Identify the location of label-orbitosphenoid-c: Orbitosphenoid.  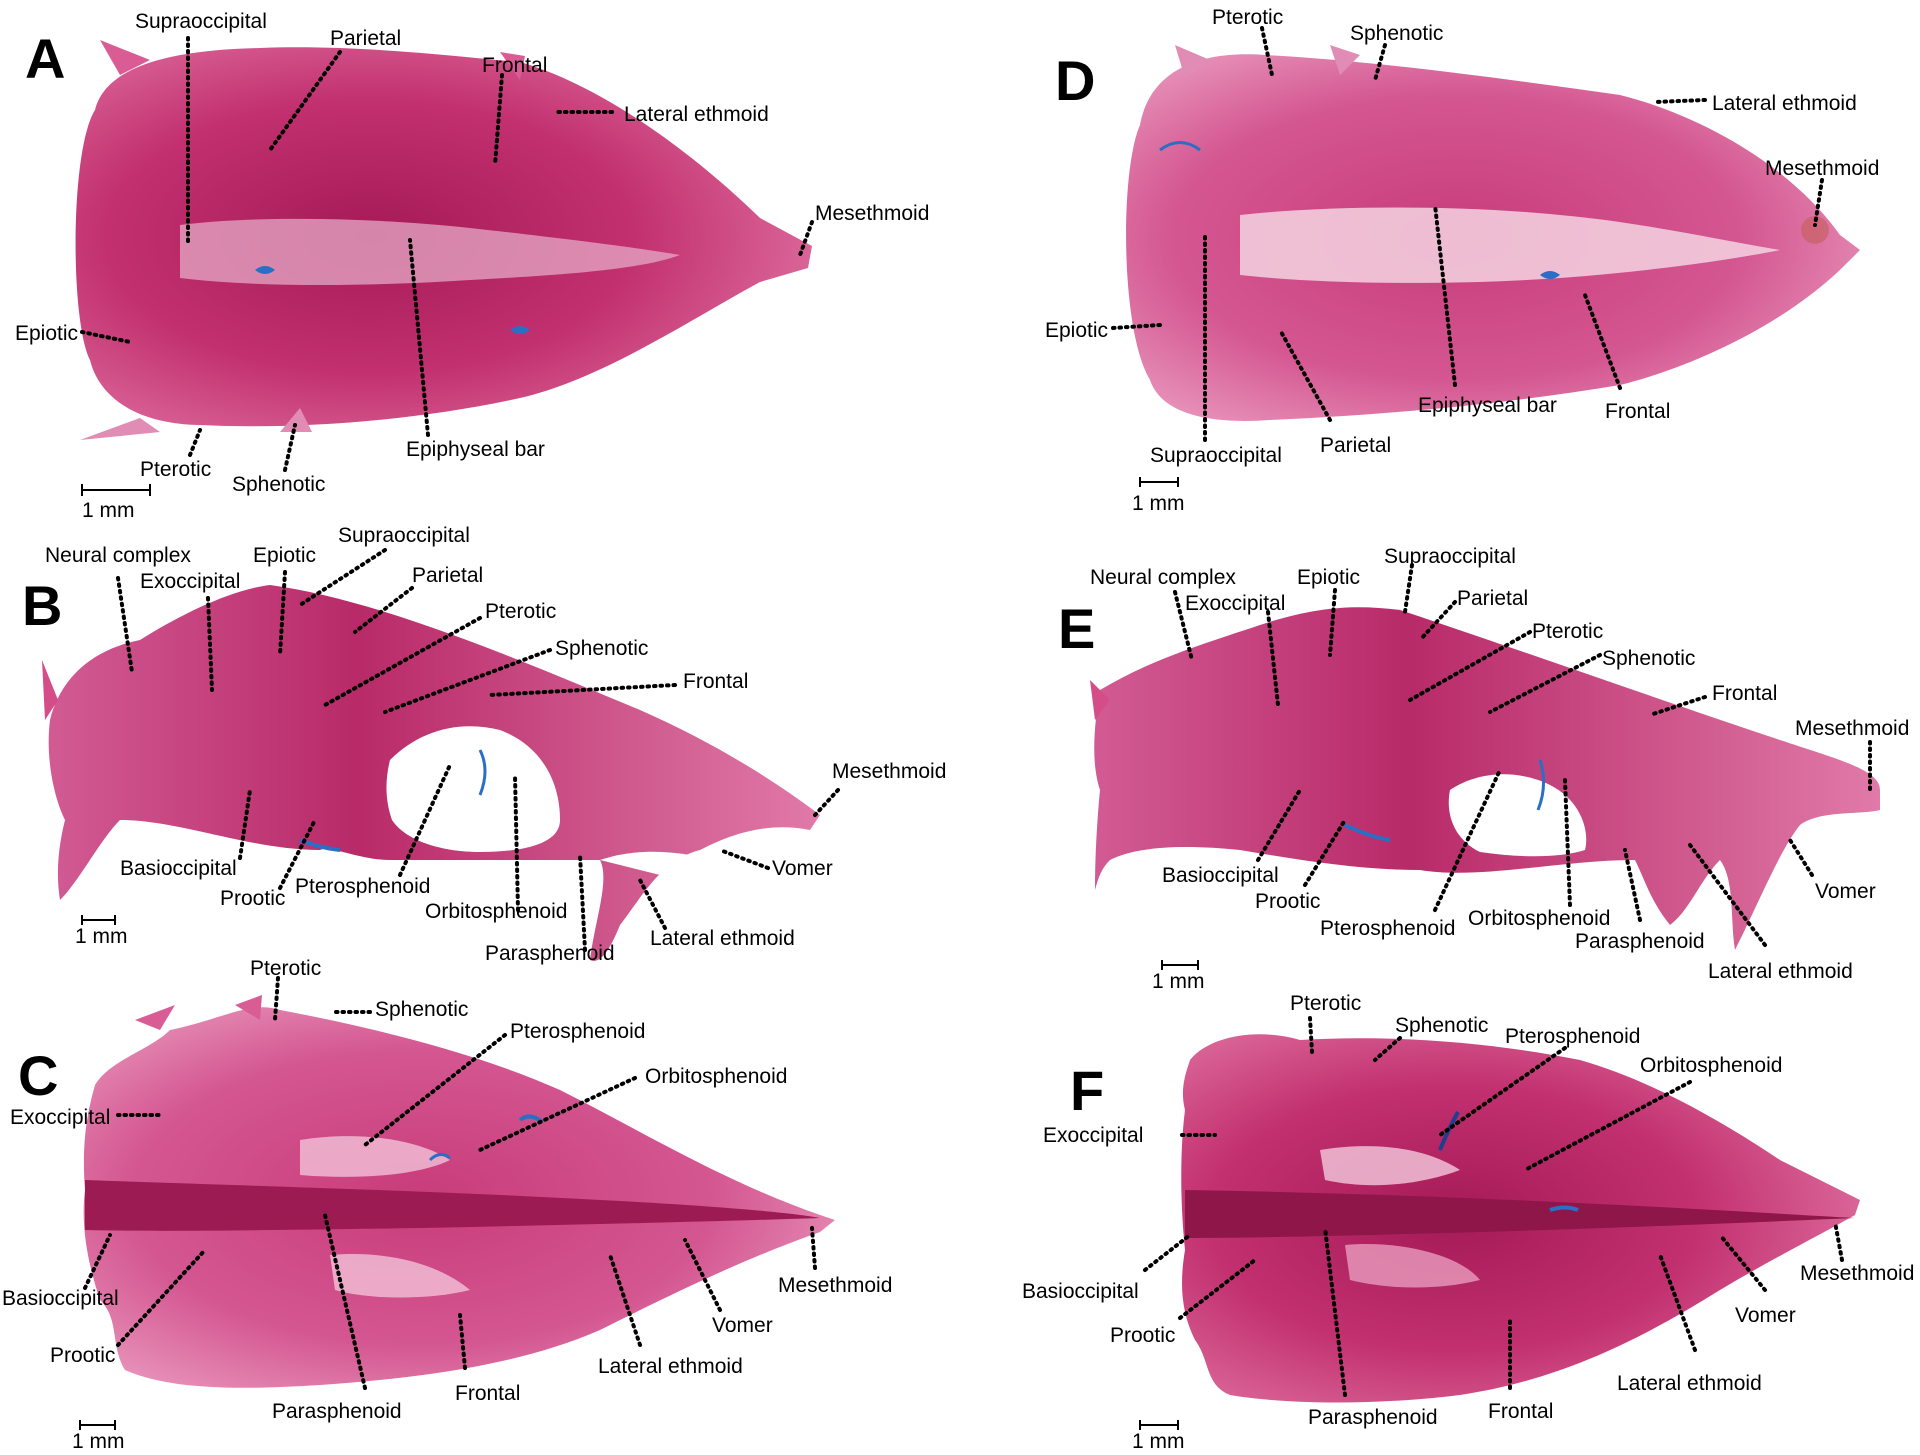
(716, 1076).